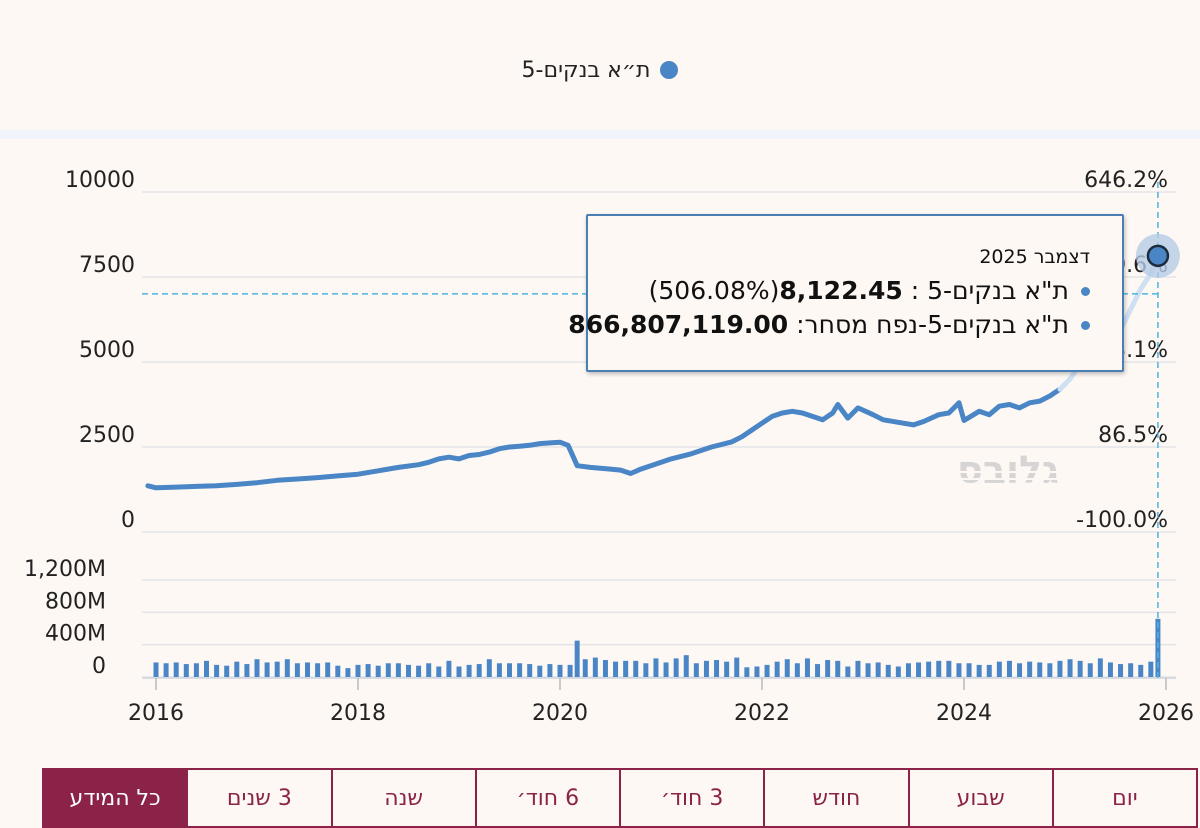  Describe the element at coordinates (661, 702) in the screenshot. I see `date-axis: 2016 2018 2020 2022 2024 2026` at that location.